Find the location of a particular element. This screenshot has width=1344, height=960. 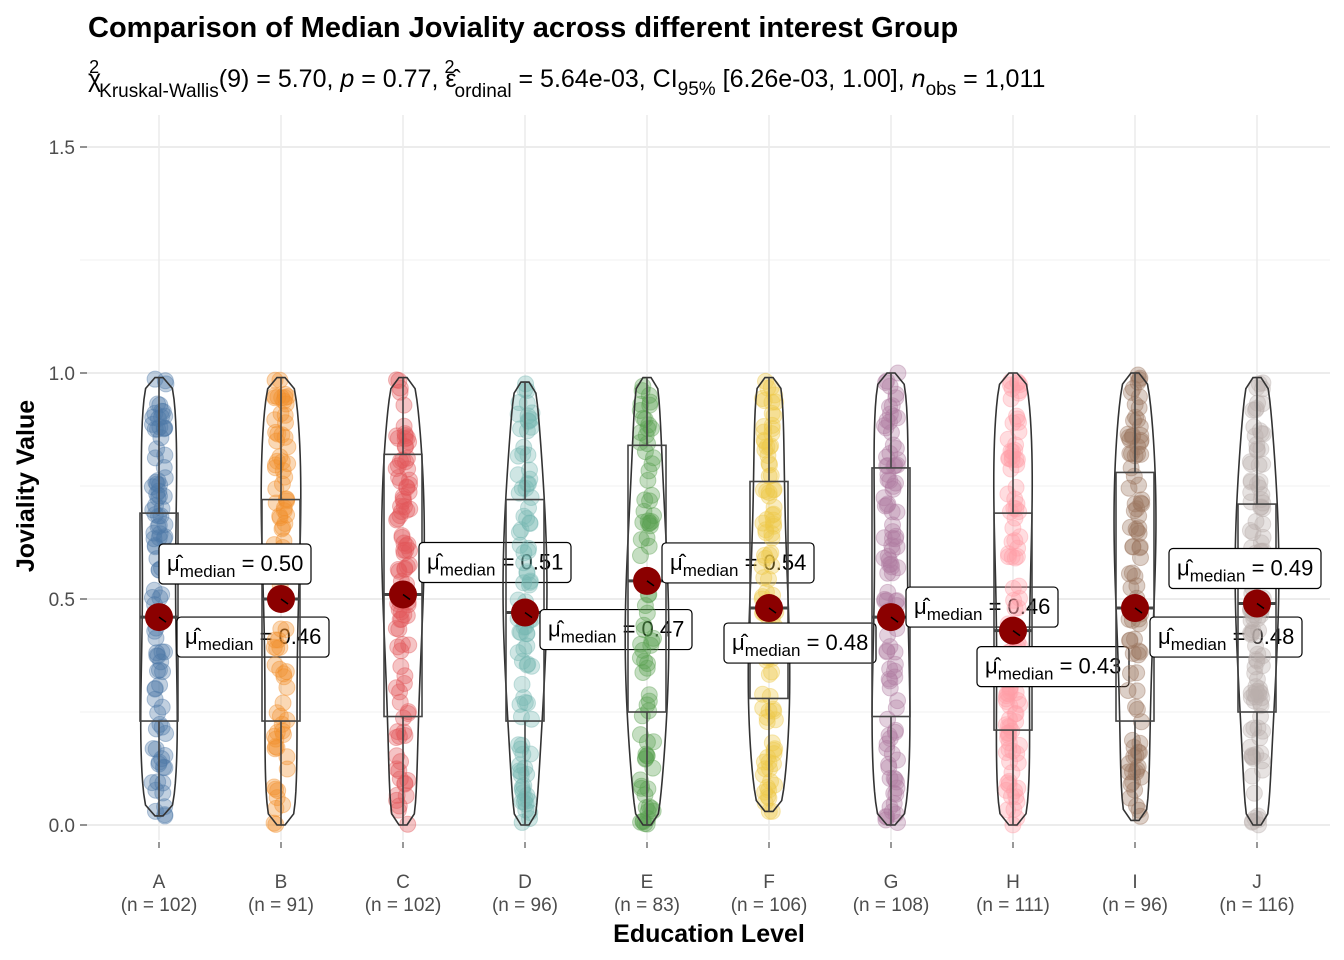

x-tick-count: (n = 91) is located at coordinates (281, 905).